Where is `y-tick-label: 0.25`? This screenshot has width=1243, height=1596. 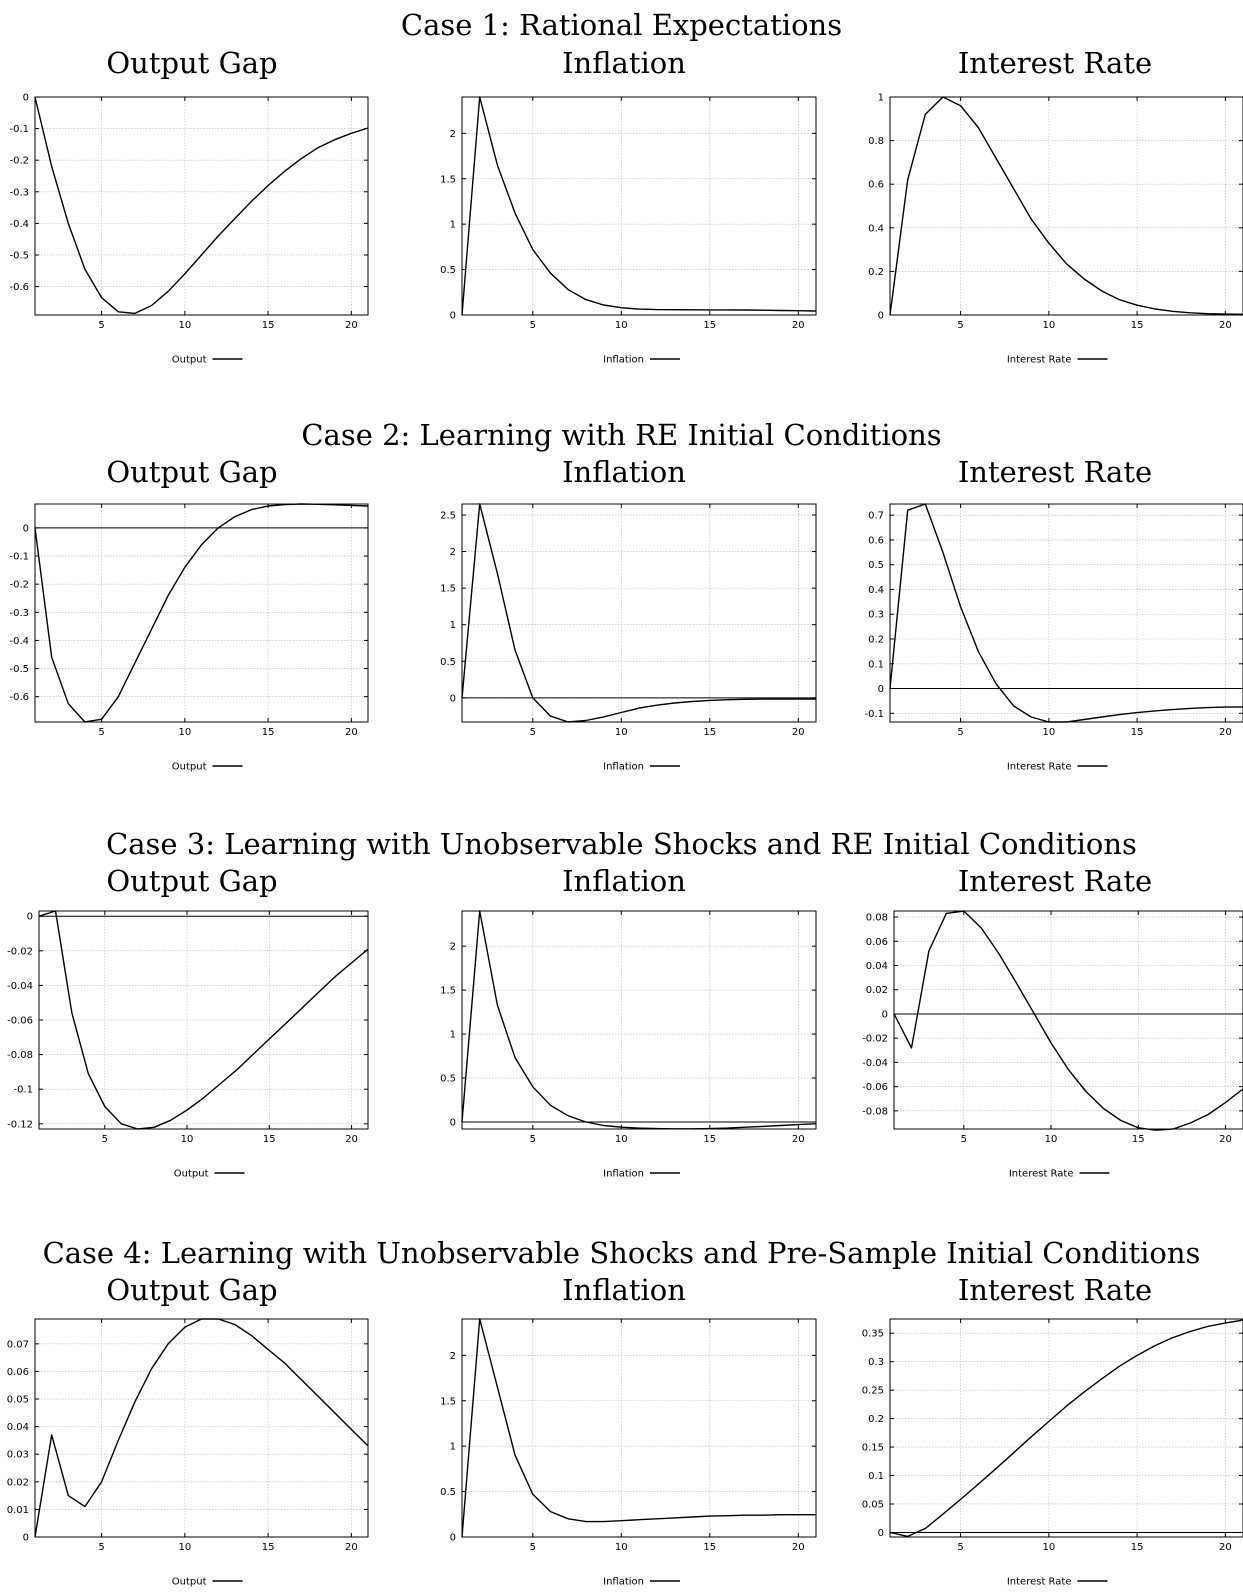 y-tick-label: 0.25 is located at coordinates (873, 1391).